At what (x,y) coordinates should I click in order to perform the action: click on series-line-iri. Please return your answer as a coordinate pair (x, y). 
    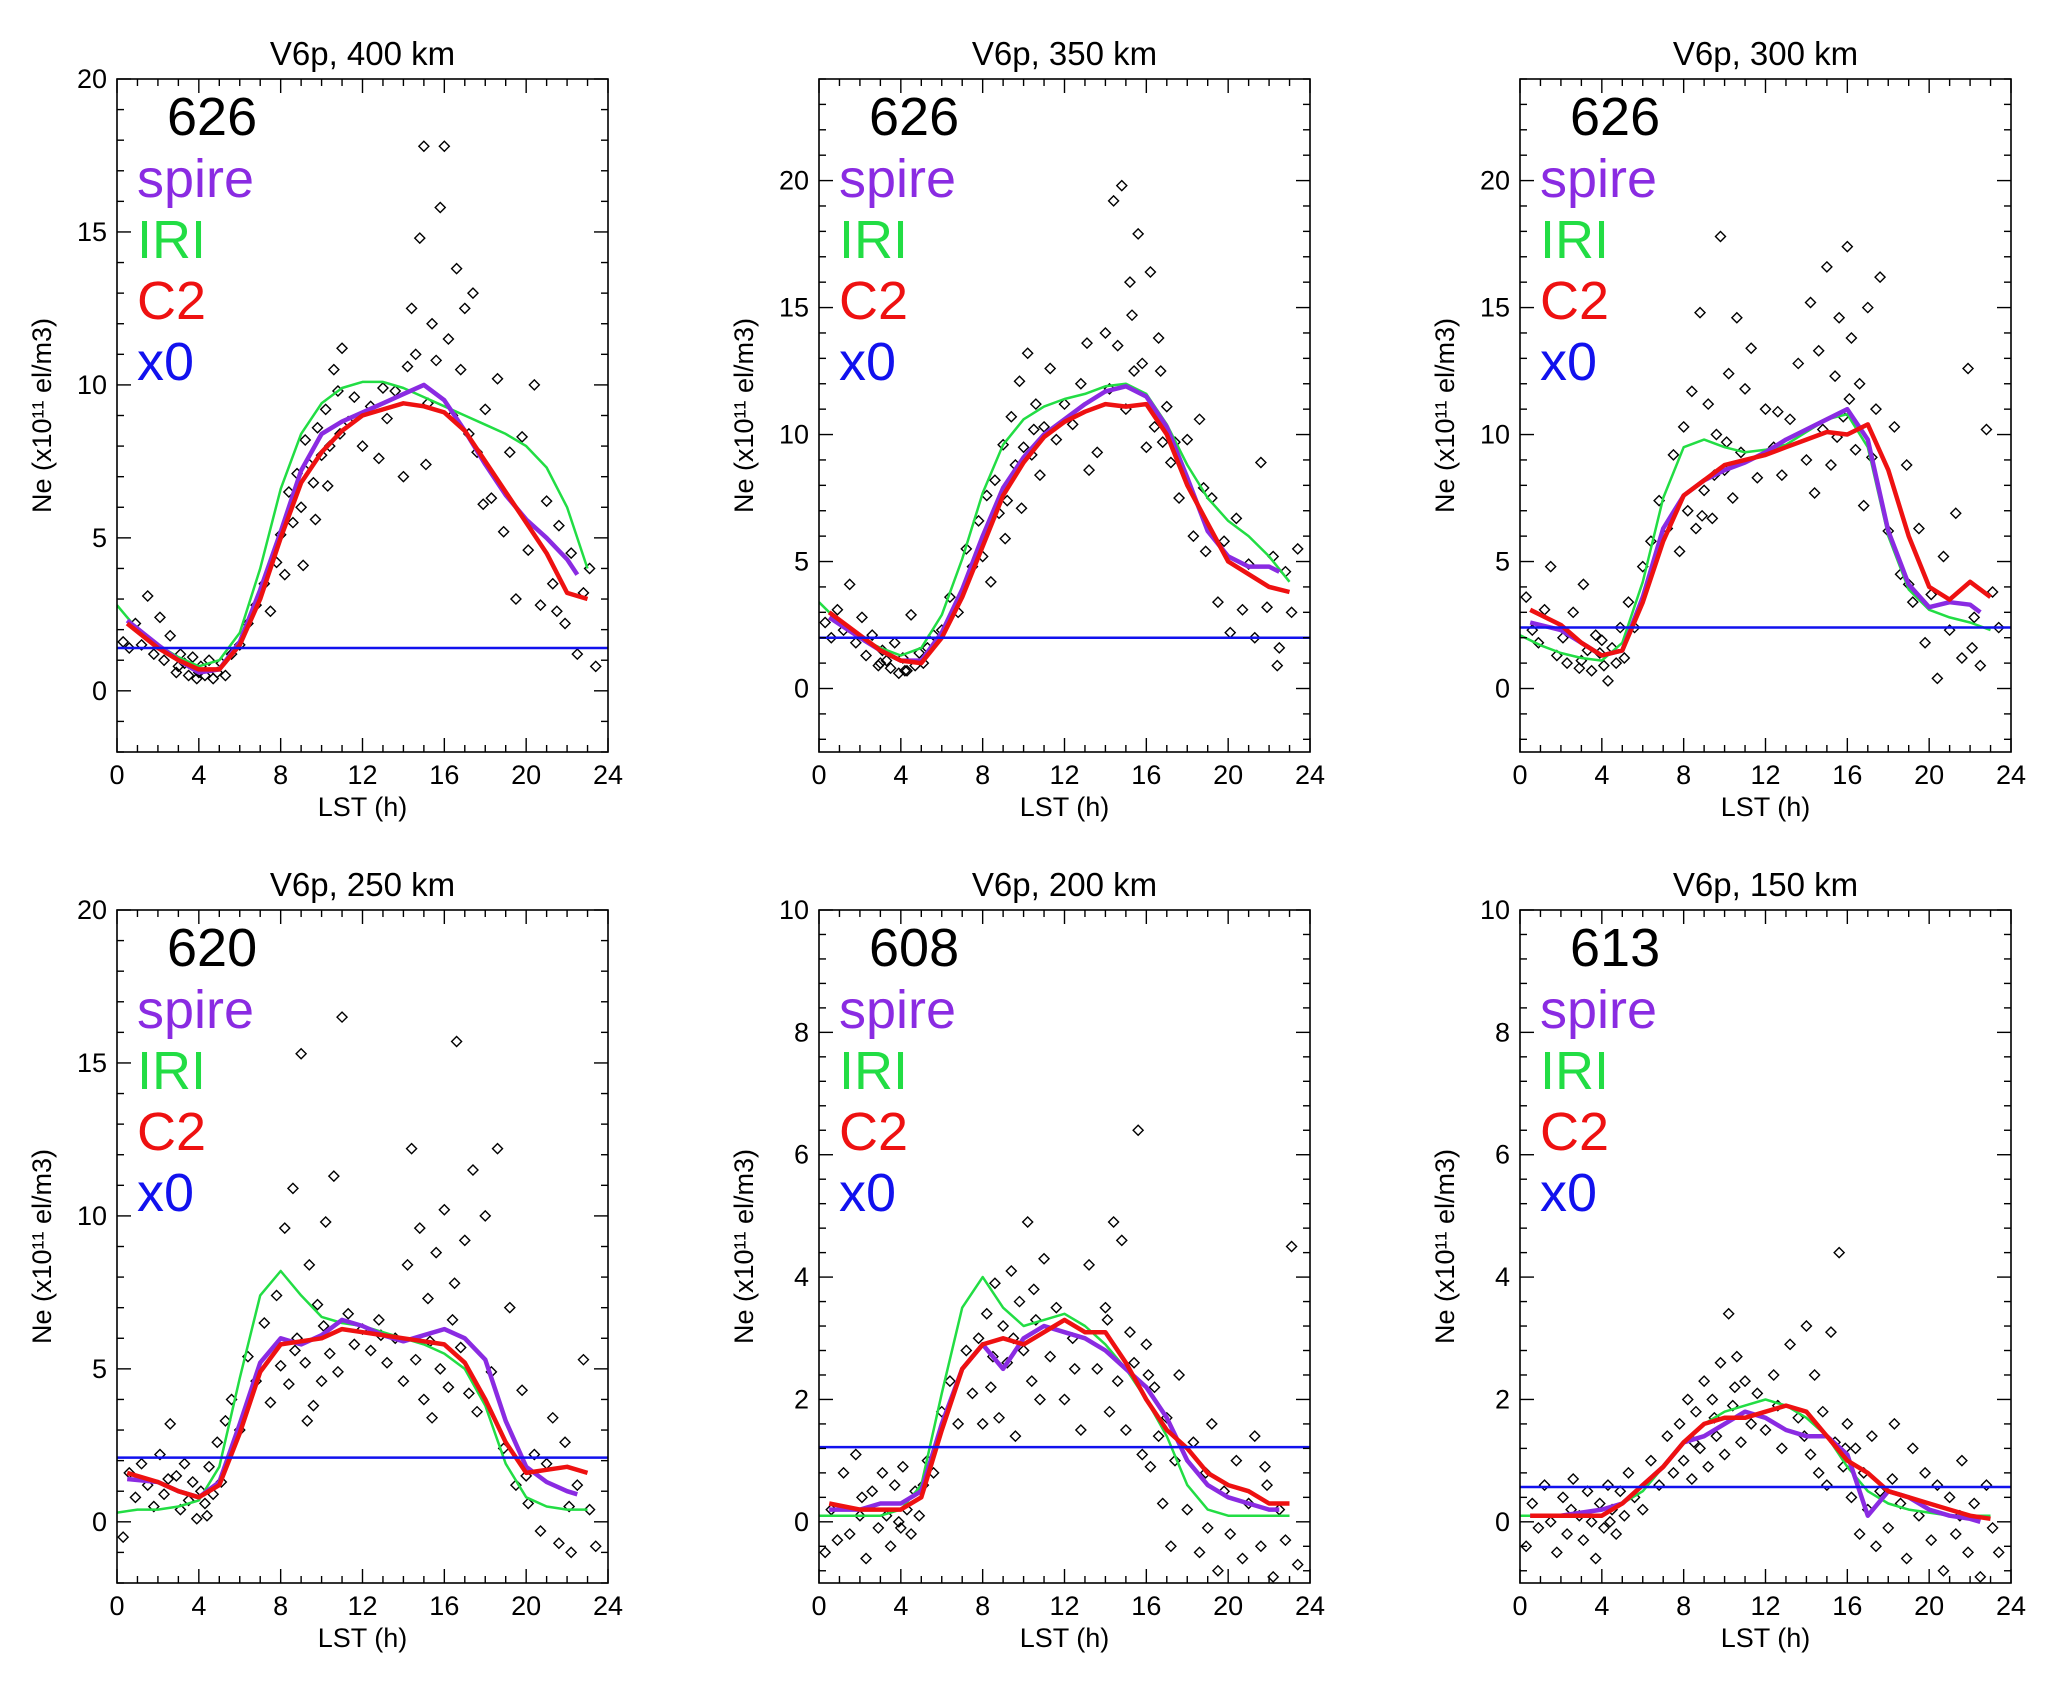
    Looking at the image, I should click on (353, 524).